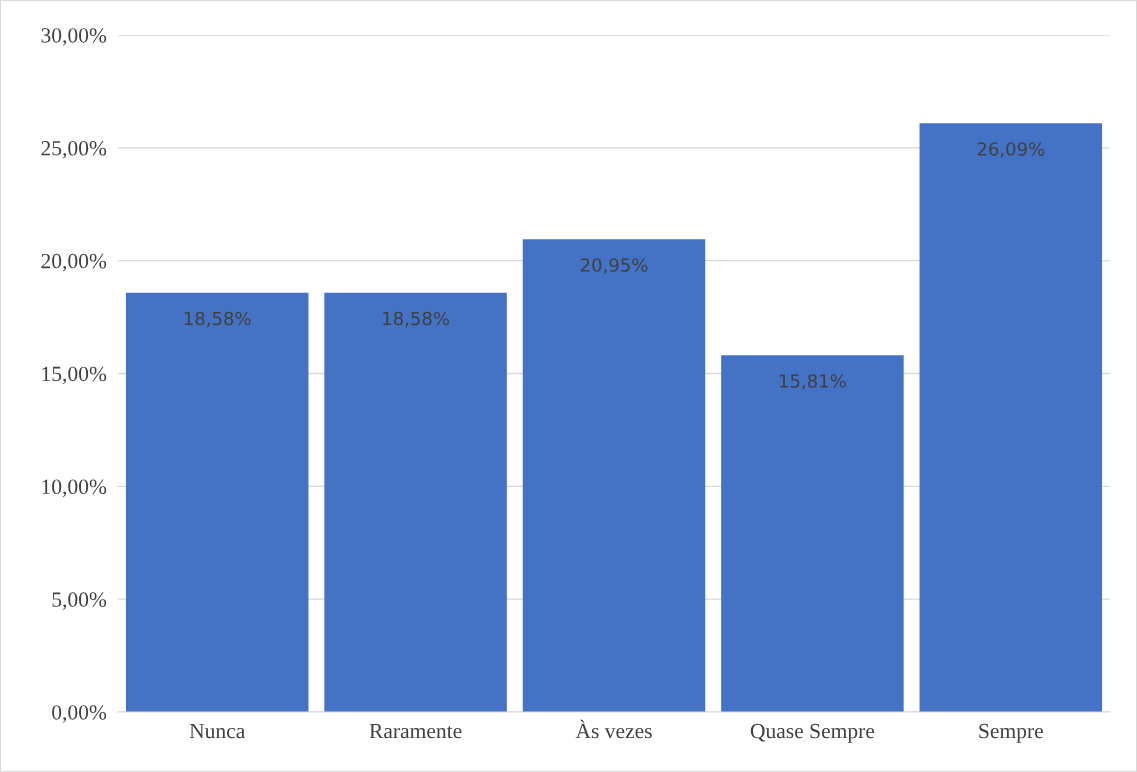 The width and height of the screenshot is (1137, 772). Describe the element at coordinates (74, 37) in the screenshot. I see `y-tick-label: 30,00%` at that location.